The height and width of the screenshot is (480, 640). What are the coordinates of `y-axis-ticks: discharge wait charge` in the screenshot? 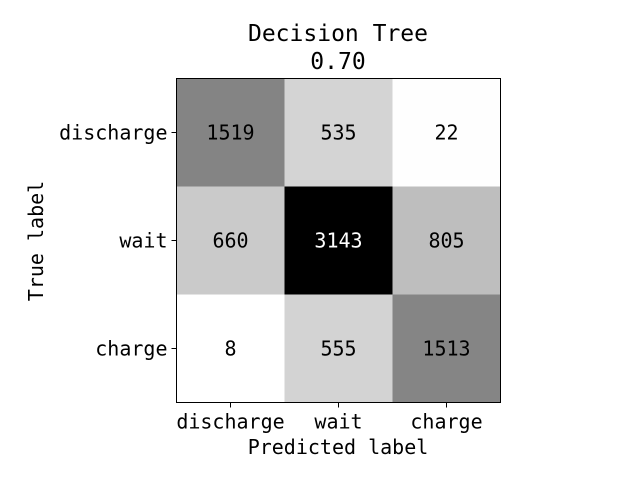 It's located at (118, 241).